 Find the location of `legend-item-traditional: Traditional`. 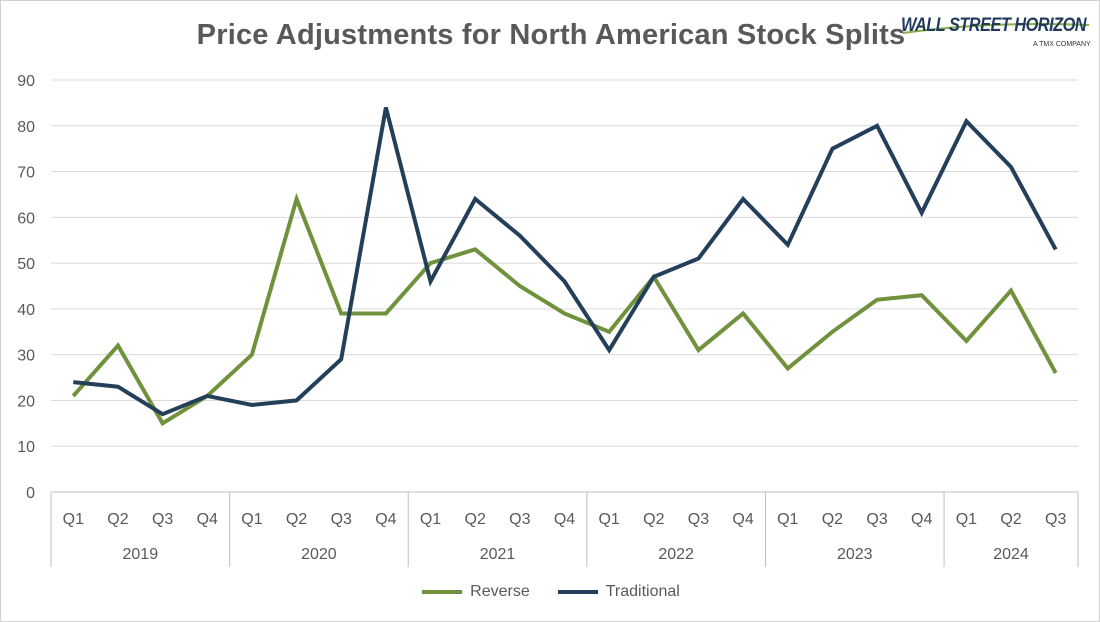

legend-item-traditional: Traditional is located at coordinates (618, 592).